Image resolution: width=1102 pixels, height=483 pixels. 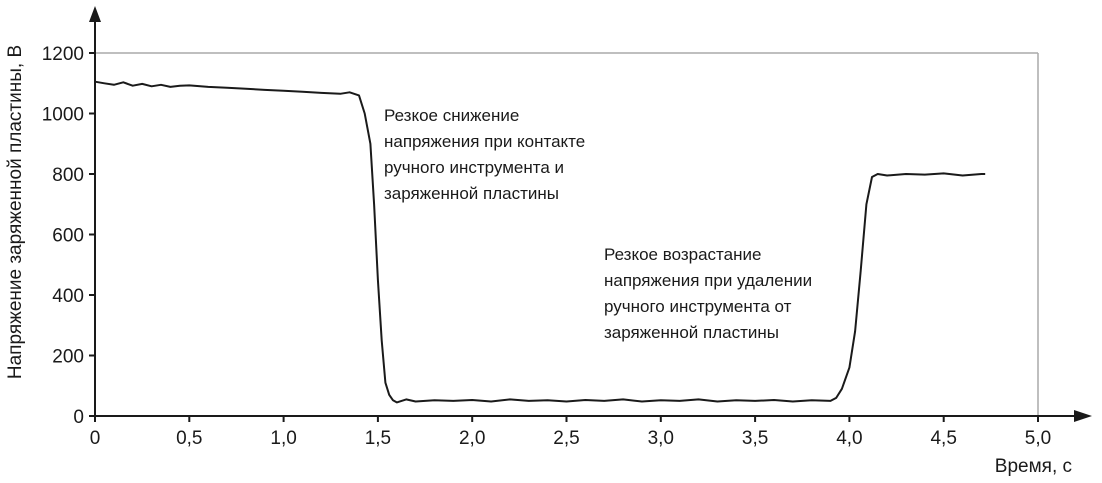 I want to click on x-axis-title: Время, с, so click(x=1033, y=466).